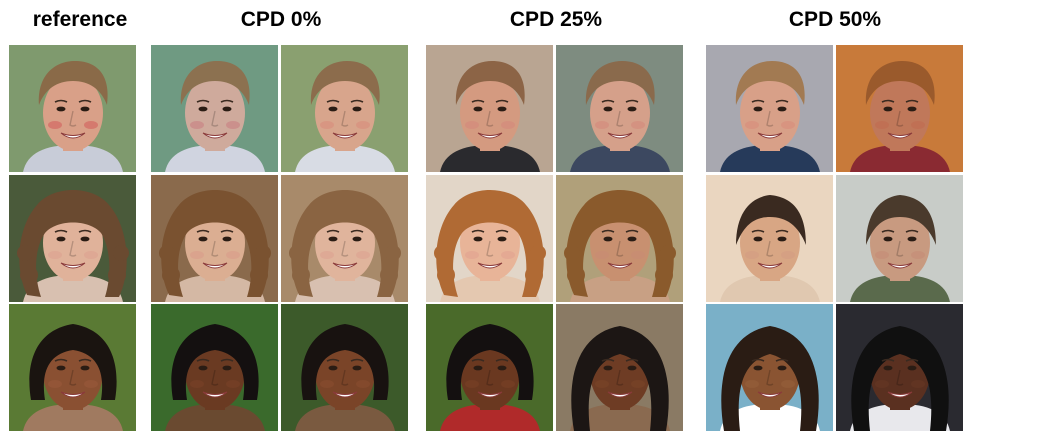 The width and height of the screenshot is (1054, 434). What do you see at coordinates (489, 367) in the screenshot?
I see `face-image-r3-c4` at bounding box center [489, 367].